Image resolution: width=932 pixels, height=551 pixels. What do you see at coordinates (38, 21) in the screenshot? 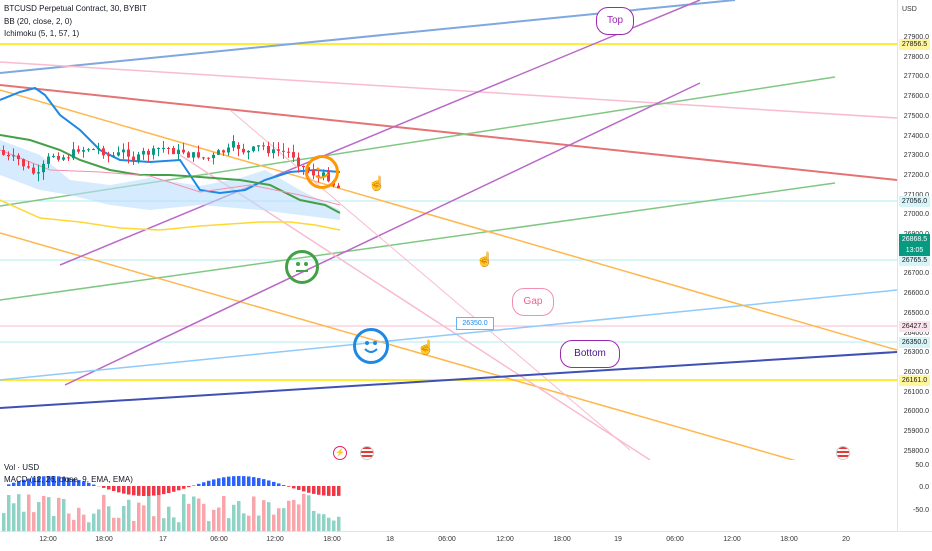
I see `bb-legend: BB (20, close, 2, 0)` at bounding box center [38, 21].